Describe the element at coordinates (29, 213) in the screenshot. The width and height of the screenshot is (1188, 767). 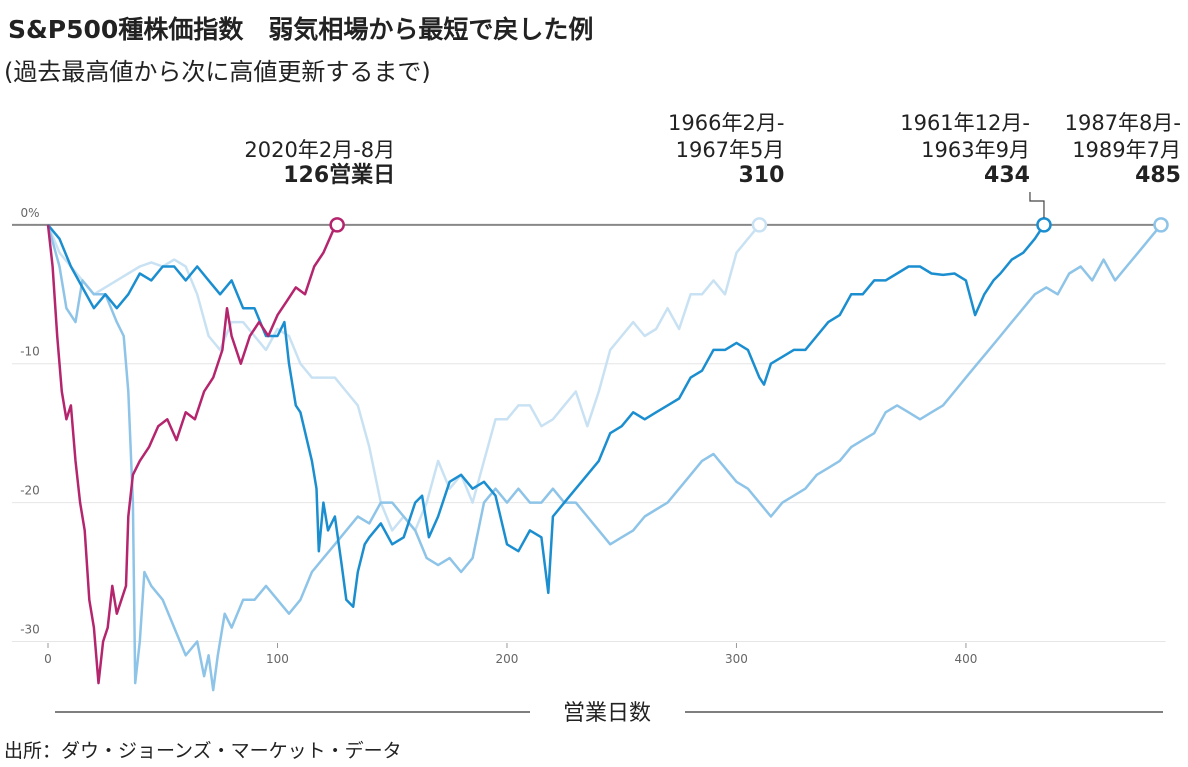
I see `y-tick-label: 0%` at that location.